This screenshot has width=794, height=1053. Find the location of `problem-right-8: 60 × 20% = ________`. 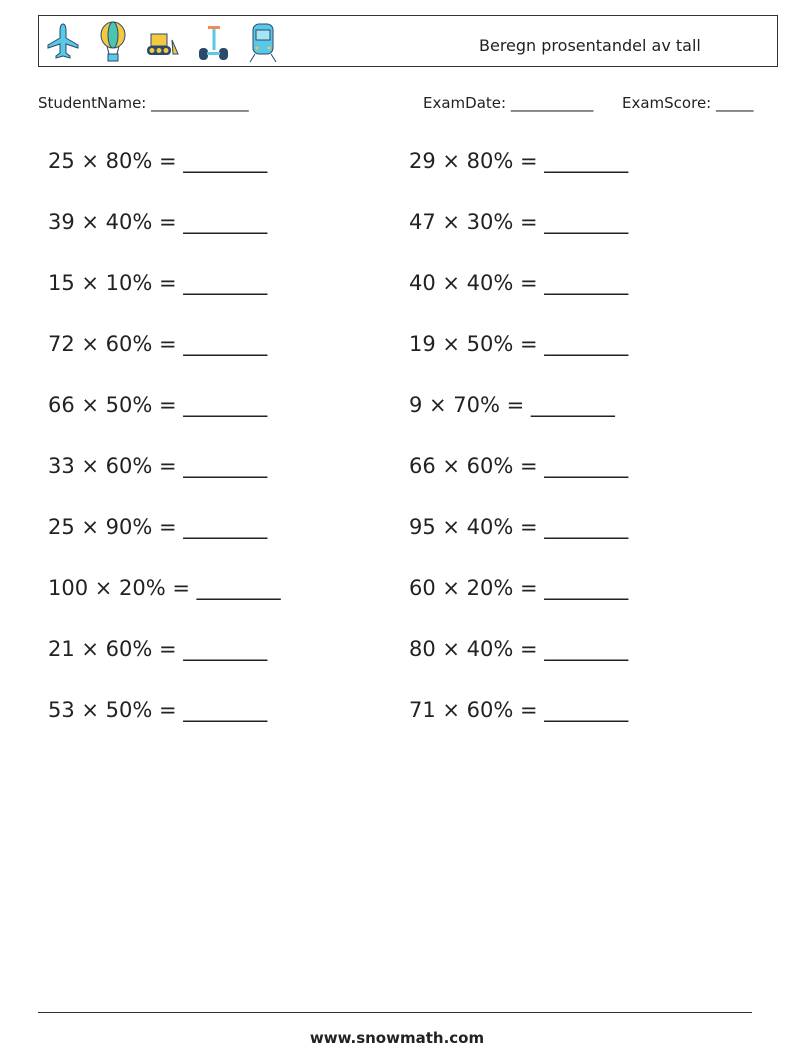

problem-right-8: 60 × 20% = ________ is located at coordinates (519, 588).